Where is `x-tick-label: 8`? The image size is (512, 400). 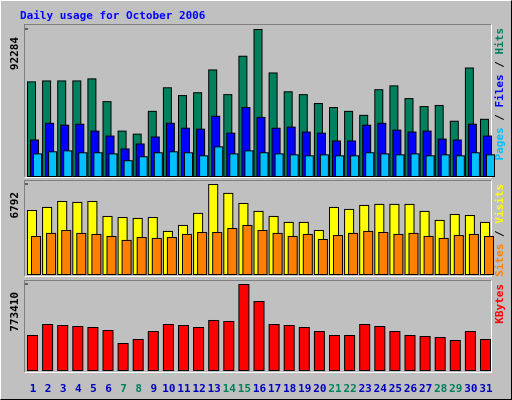
x-tick-label: 8 is located at coordinates (138, 388).